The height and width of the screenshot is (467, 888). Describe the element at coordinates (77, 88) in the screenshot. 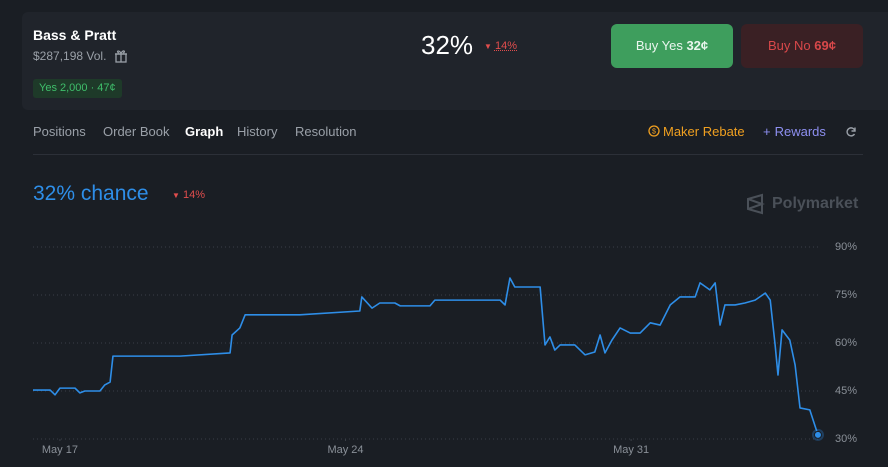

I see `position-badge: Yes 2,000 · 47¢` at that location.